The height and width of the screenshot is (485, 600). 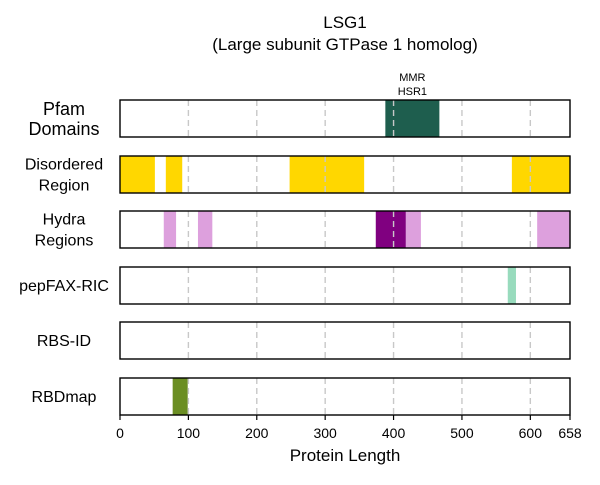 What do you see at coordinates (64, 165) in the screenshot?
I see `track-label-line: Disordered` at bounding box center [64, 165].